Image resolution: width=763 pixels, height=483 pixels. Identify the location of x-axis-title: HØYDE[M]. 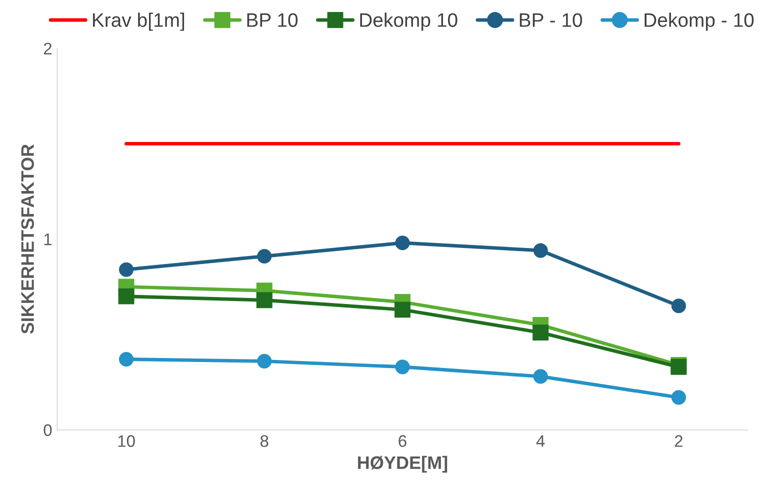
(403, 464).